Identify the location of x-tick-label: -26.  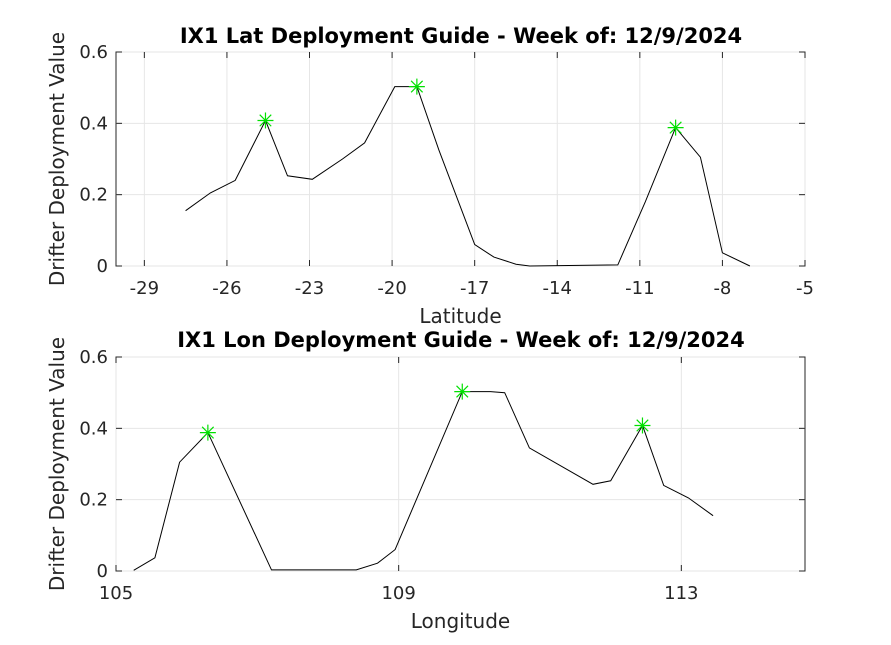
(226, 288).